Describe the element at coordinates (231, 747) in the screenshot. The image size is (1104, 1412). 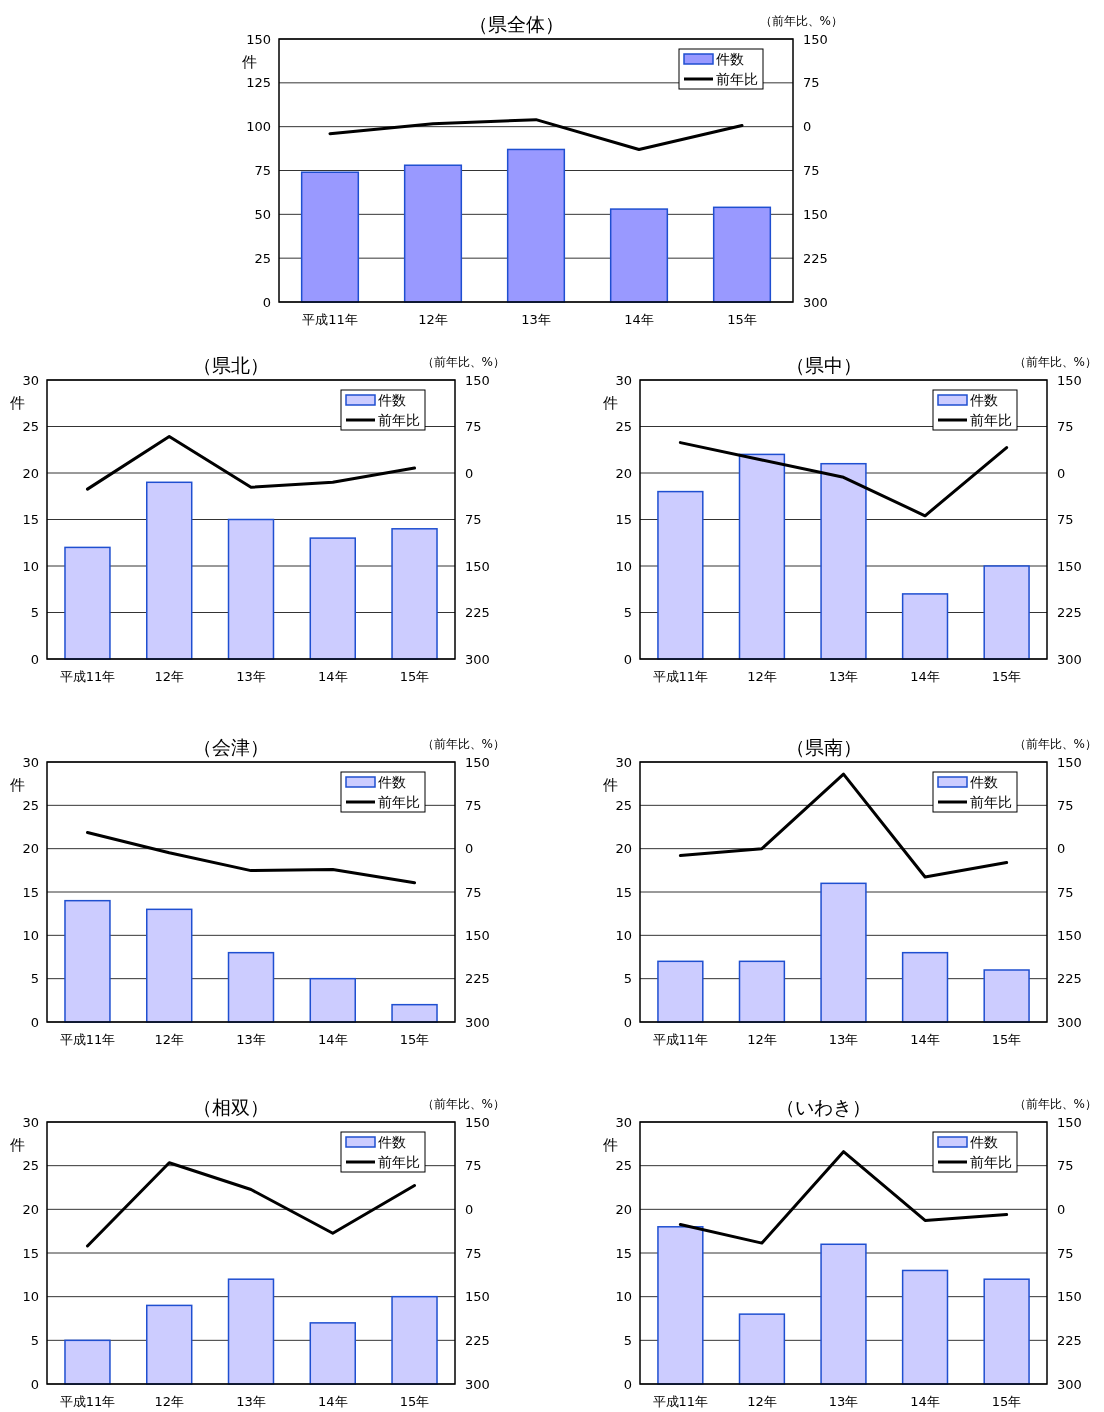
I see `chart-title: （会津）` at that location.